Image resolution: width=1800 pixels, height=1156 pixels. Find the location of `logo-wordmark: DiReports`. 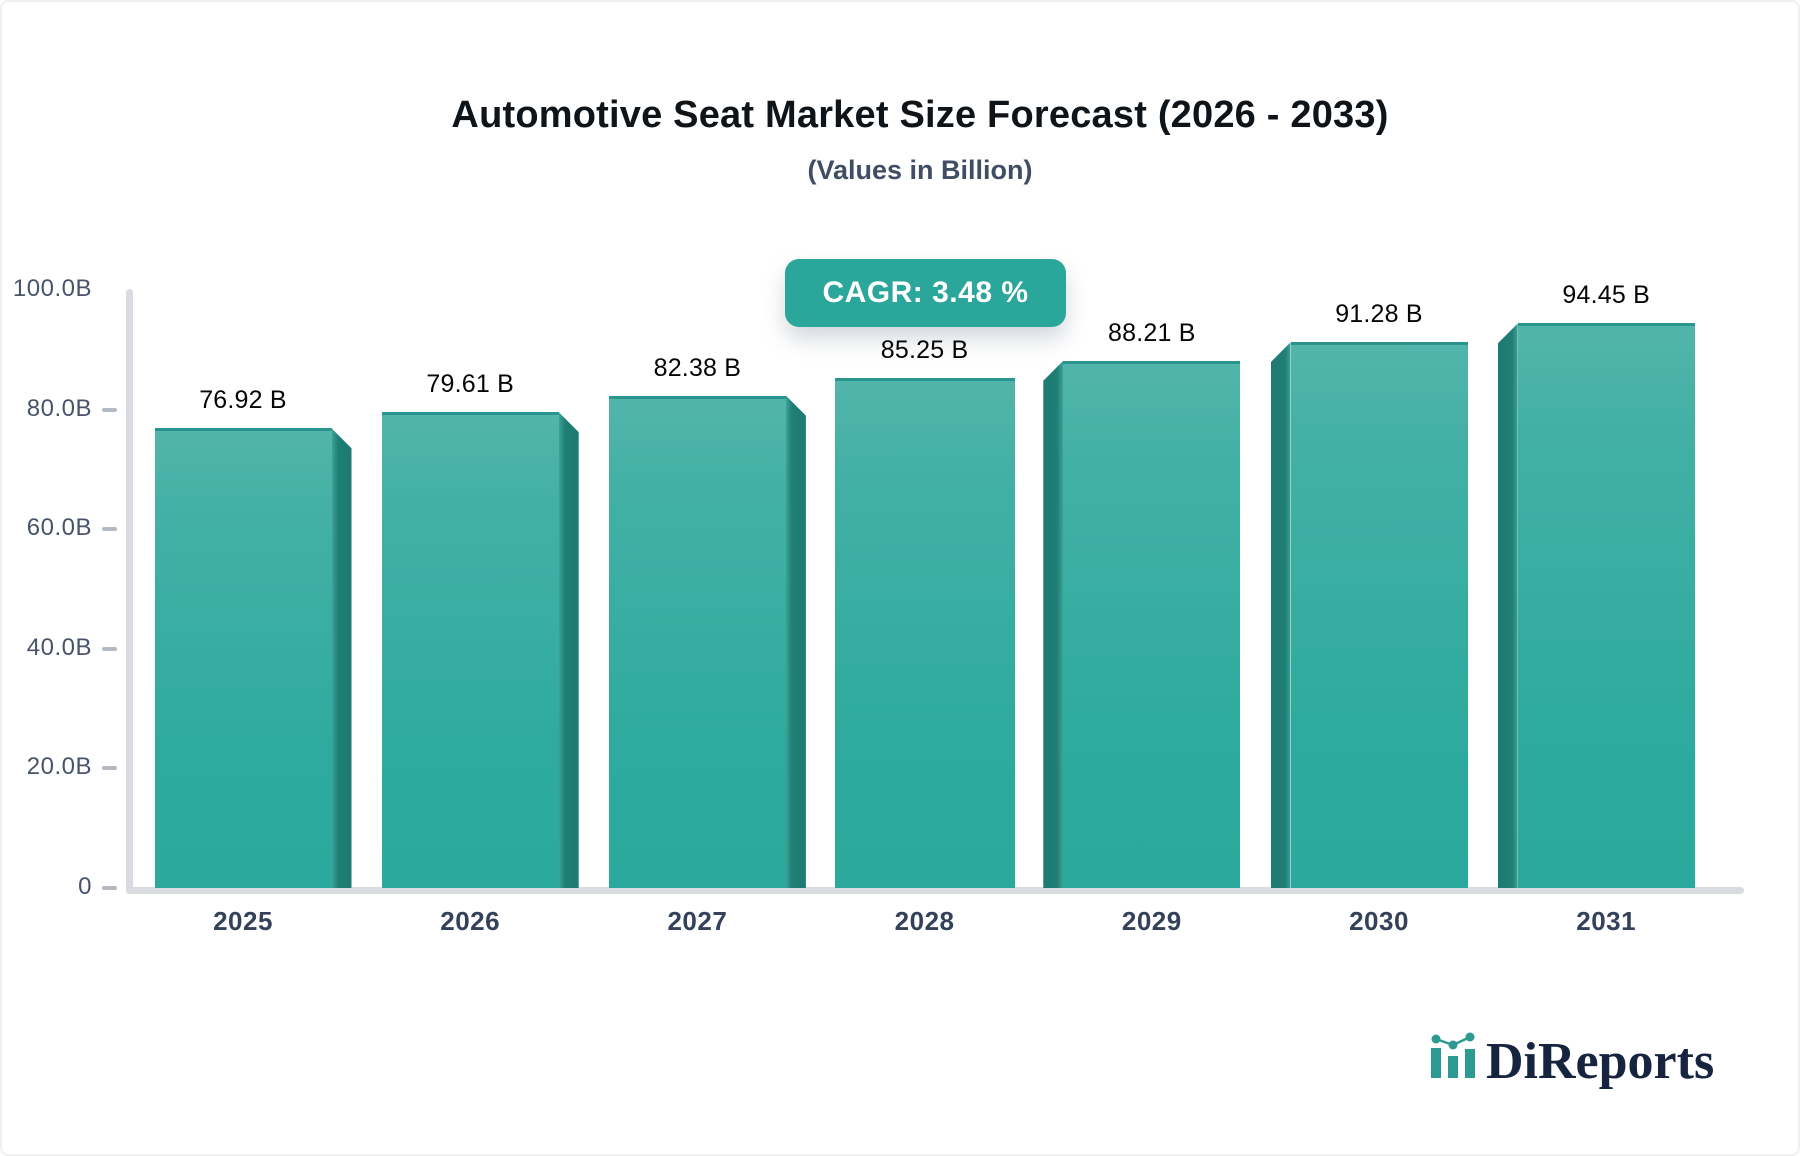

logo-wordmark: DiReports is located at coordinates (1600, 1061).